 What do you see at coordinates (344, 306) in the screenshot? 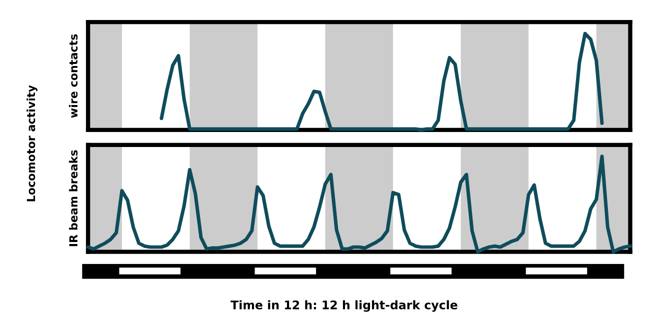
I see `x-axis-title: Time in 12 h: 12 h light-dark cycle` at bounding box center [344, 306].